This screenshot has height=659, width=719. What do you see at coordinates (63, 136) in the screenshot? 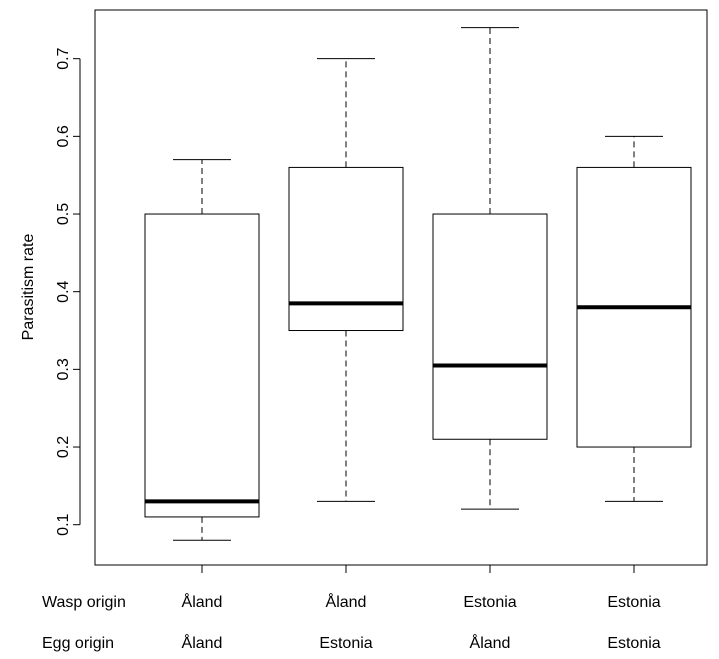
I see `y-tick-label: 0.6` at bounding box center [63, 136].